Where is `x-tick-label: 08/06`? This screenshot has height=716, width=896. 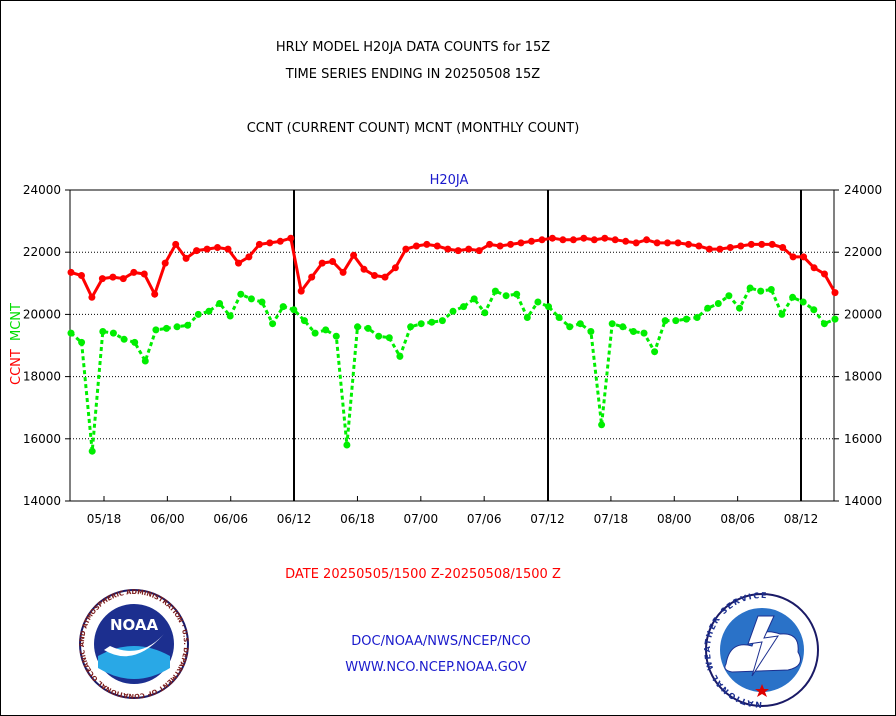
x-tick-label: 08/06 is located at coordinates (737, 519).